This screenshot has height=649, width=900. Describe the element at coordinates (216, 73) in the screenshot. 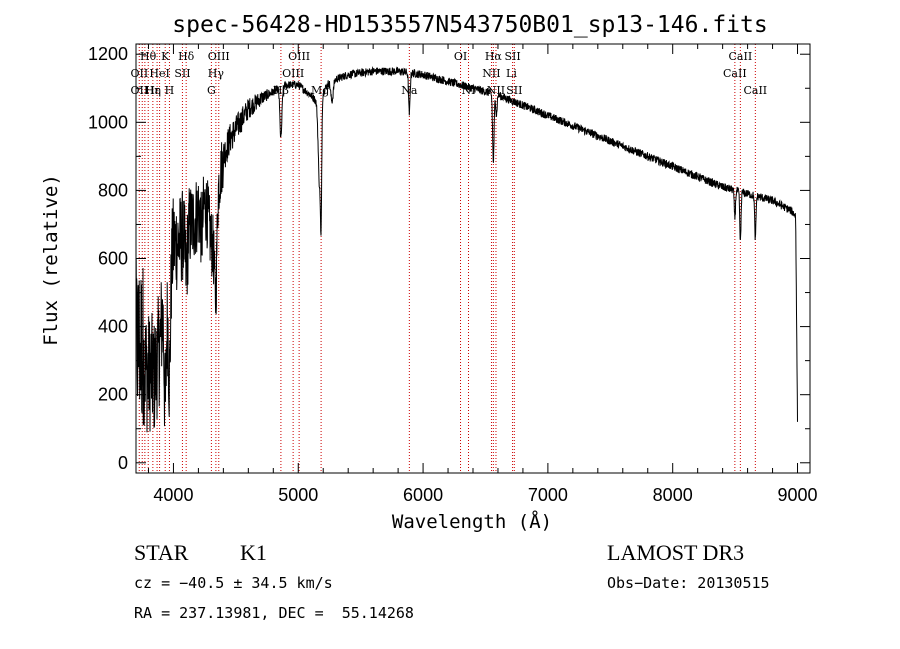

I see `spectral-line-label: Hγ` at that location.